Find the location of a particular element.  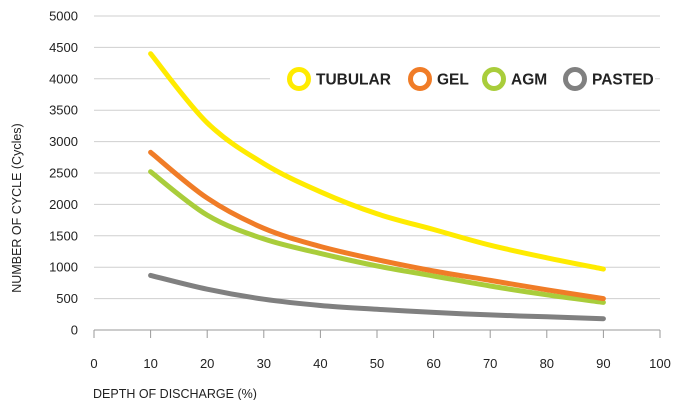

x-tick-label: 70 is located at coordinates (490, 363).